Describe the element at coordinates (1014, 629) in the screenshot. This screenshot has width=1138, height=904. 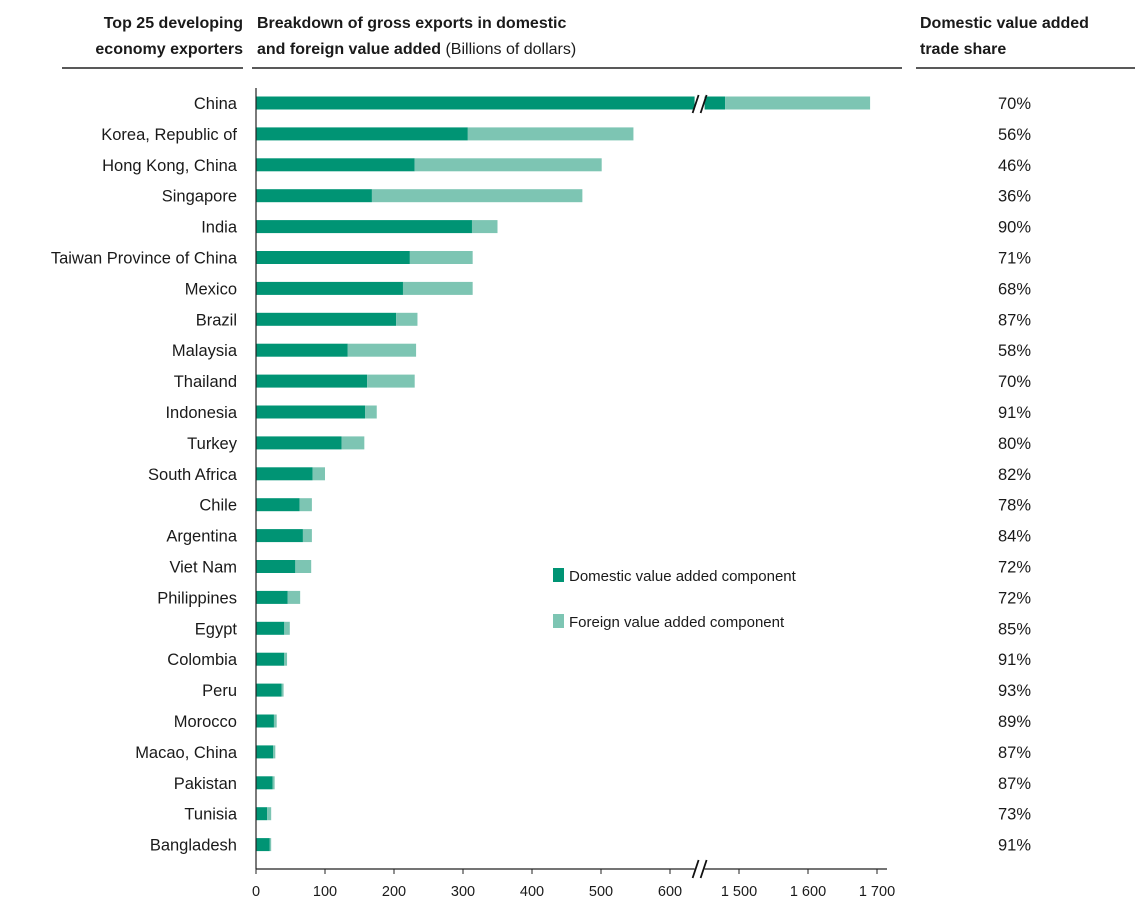
I see `share-label: 85%` at that location.